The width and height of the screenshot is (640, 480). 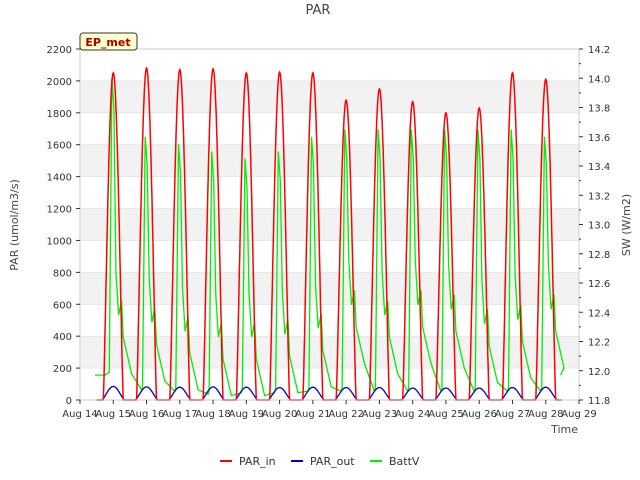 What do you see at coordinates (599, 226) in the screenshot?
I see `y-tick-label-right: 13.0` at bounding box center [599, 226].